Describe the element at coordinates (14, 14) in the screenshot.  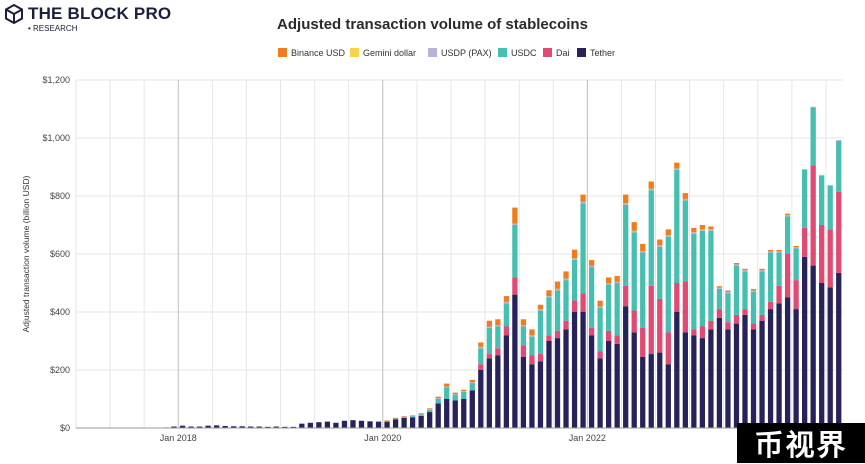
I see `cube-logo-icon` at that location.